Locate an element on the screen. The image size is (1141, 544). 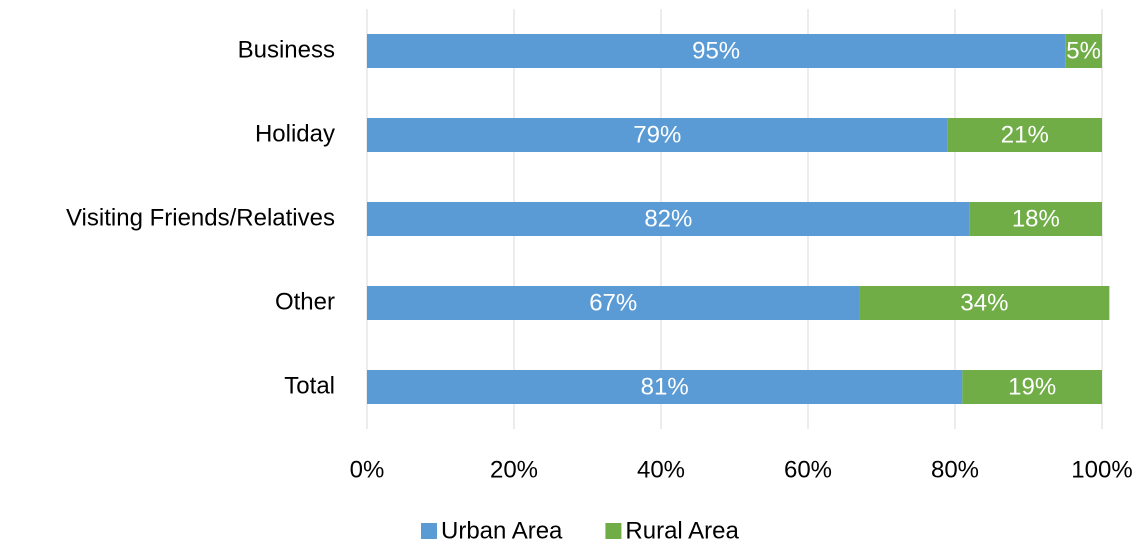
data-label: 82% is located at coordinates (668, 218).